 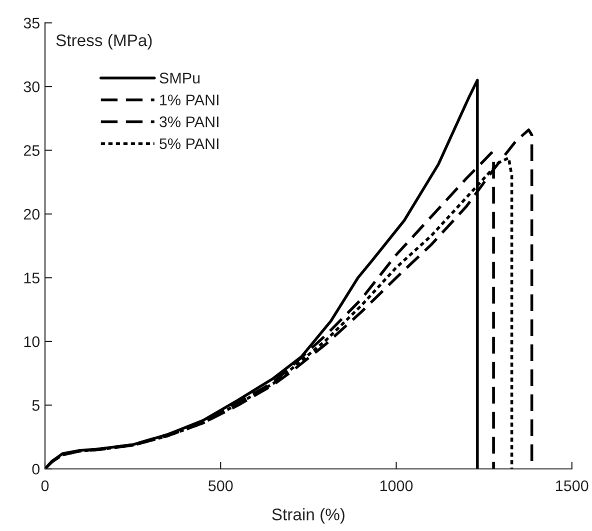 What do you see at coordinates (32, 150) in the screenshot?
I see `y-tick-label: 25` at bounding box center [32, 150].